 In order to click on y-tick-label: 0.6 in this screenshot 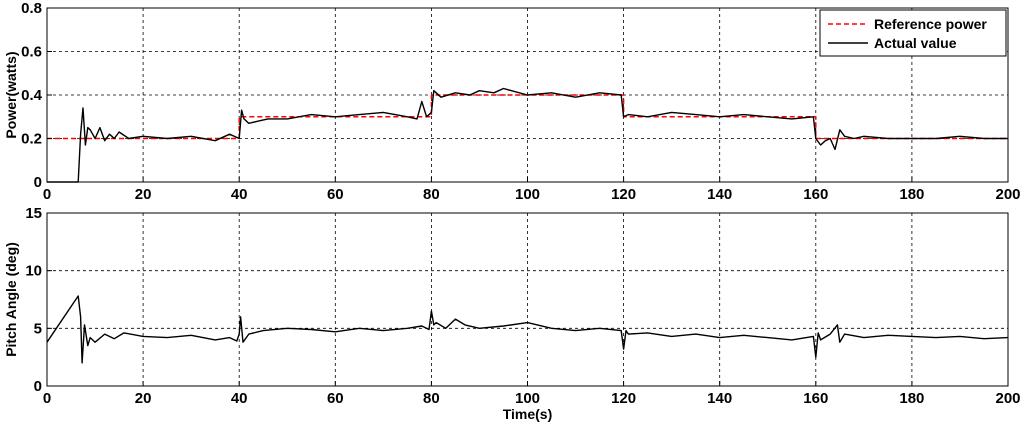, I will do `click(31, 52)`.